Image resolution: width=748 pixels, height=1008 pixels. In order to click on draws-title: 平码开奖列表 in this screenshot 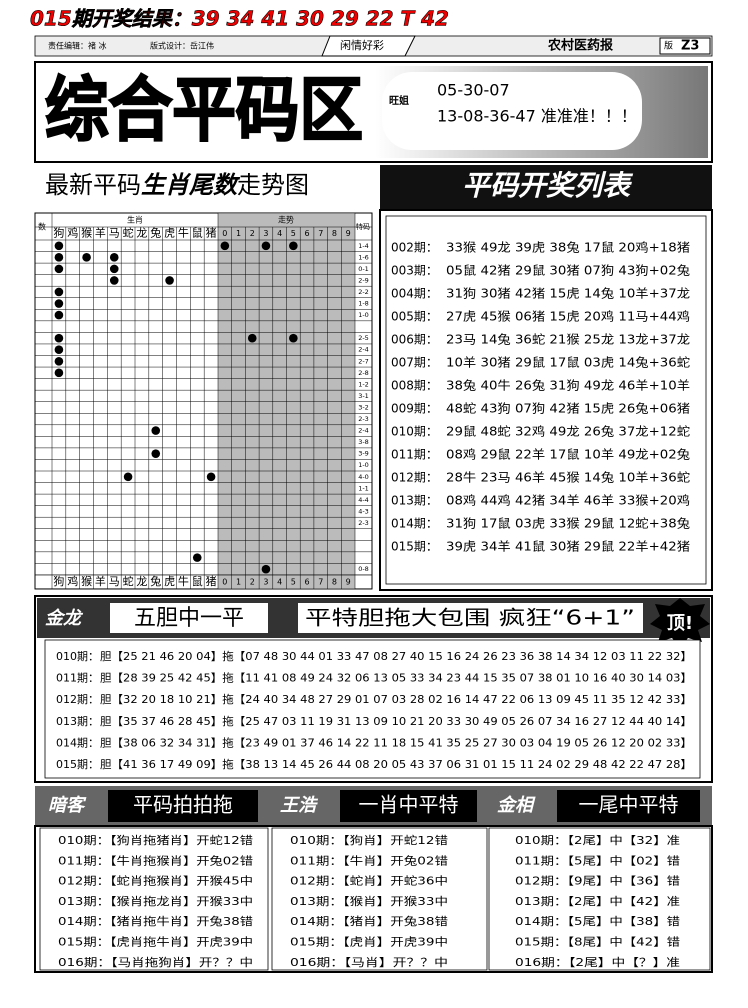, I will do `click(548, 185)`.